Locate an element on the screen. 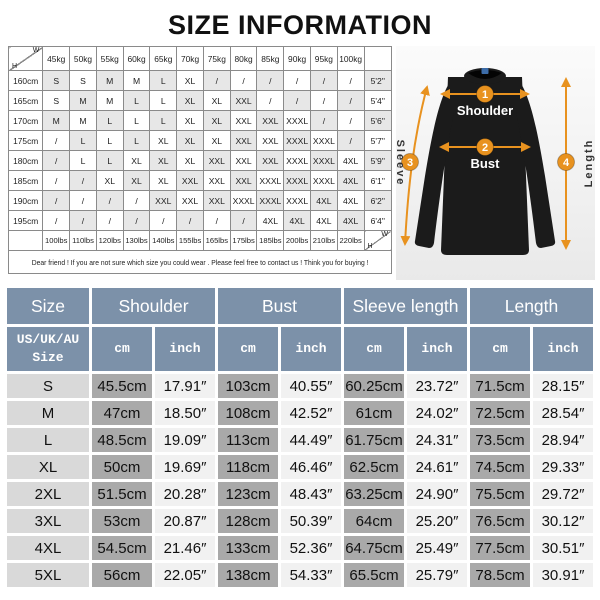  value-cm-cell: 103cm is located at coordinates (248, 386).